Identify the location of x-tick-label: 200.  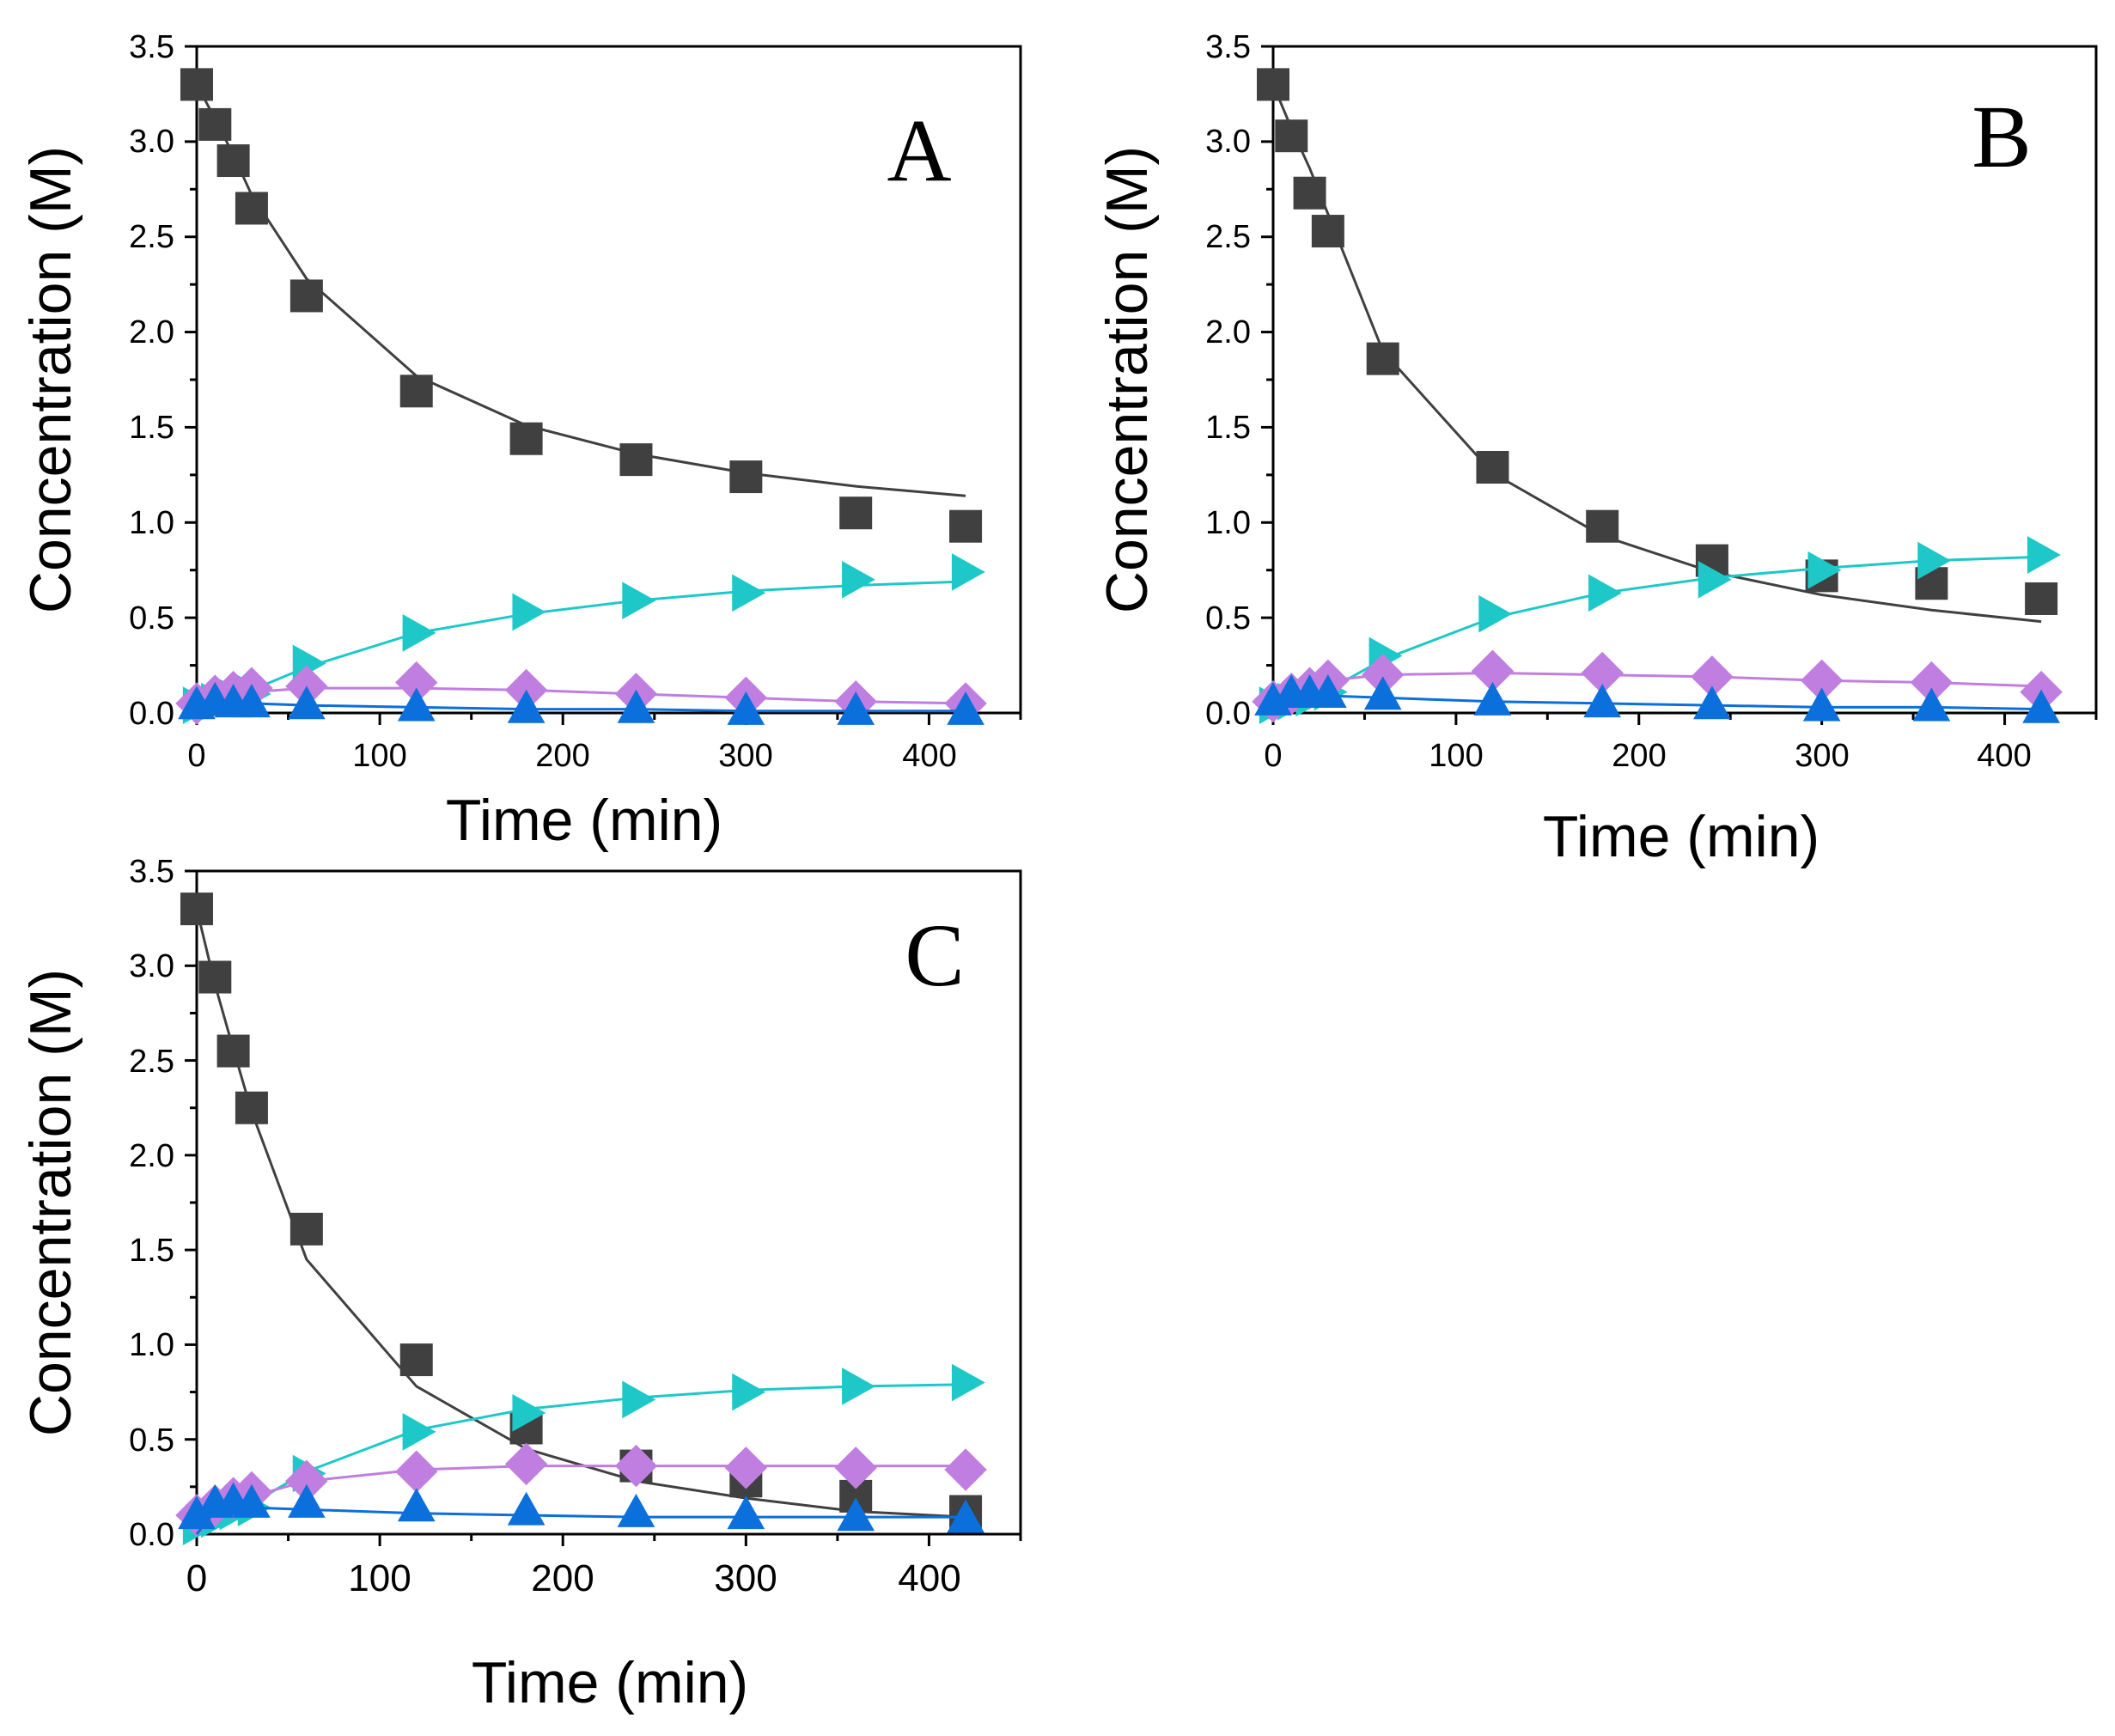
(1639, 756).